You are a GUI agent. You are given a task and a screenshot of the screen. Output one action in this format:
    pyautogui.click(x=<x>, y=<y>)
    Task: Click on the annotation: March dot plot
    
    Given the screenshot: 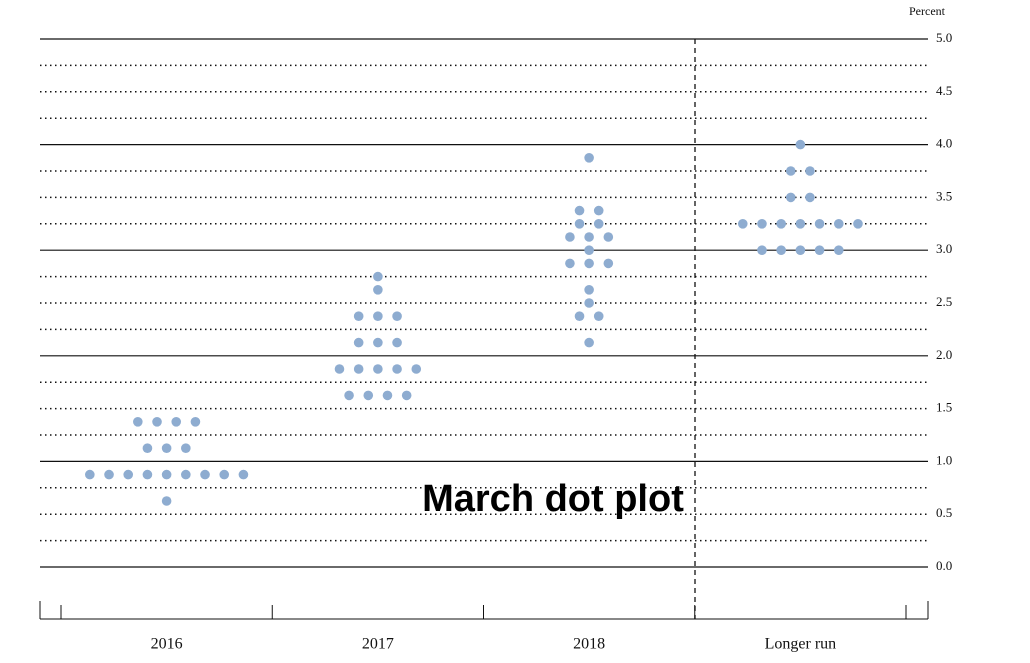 What is the action you would take?
    pyautogui.click(x=553, y=499)
    